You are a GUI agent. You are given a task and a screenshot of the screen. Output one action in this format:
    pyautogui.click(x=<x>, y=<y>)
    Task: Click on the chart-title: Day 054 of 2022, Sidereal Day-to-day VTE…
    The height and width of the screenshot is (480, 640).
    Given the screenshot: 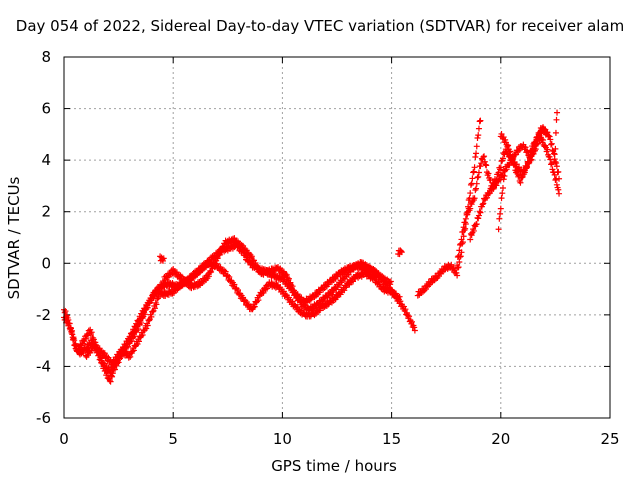 What is the action you would take?
    pyautogui.click(x=320, y=26)
    